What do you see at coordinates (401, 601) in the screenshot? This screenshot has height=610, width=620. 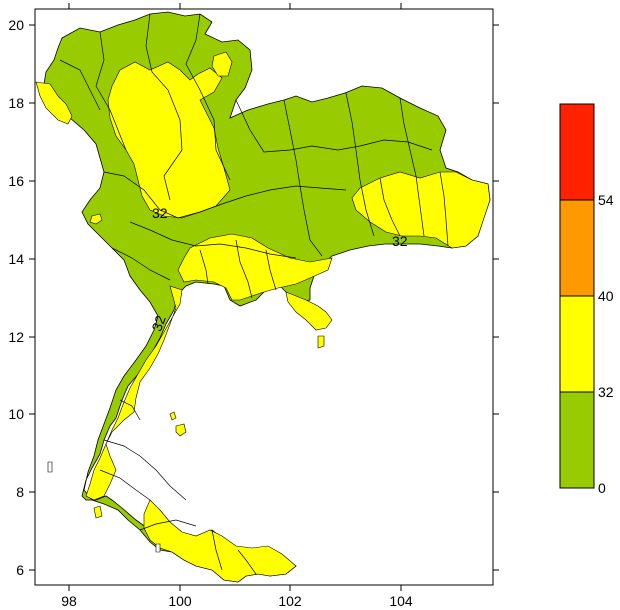 I see `x-tick-label: 104` at bounding box center [401, 601].